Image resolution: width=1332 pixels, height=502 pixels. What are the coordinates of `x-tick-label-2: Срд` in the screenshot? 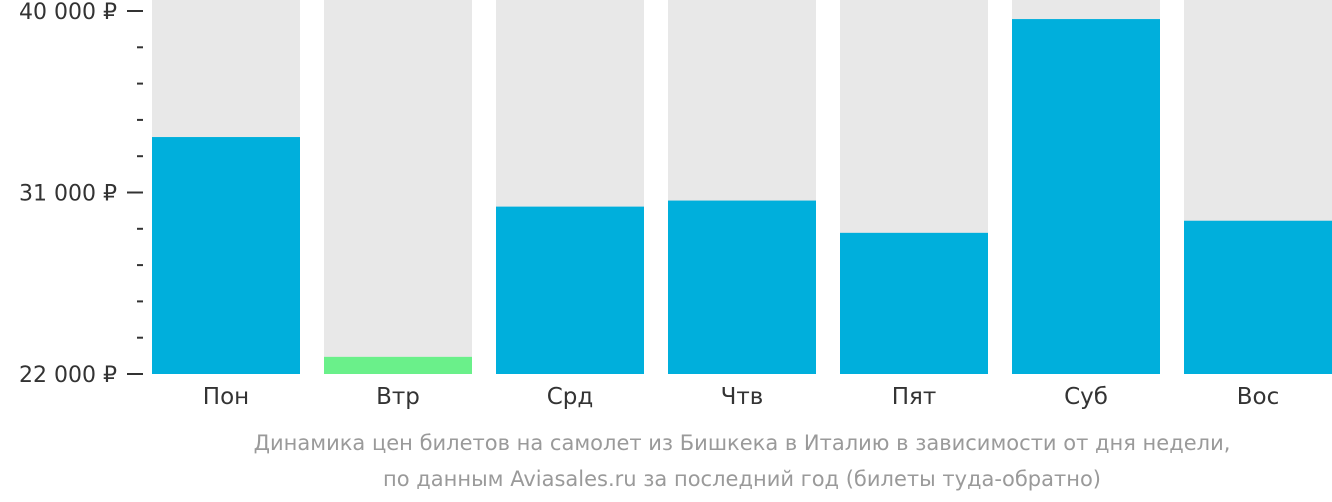 It's located at (570, 397).